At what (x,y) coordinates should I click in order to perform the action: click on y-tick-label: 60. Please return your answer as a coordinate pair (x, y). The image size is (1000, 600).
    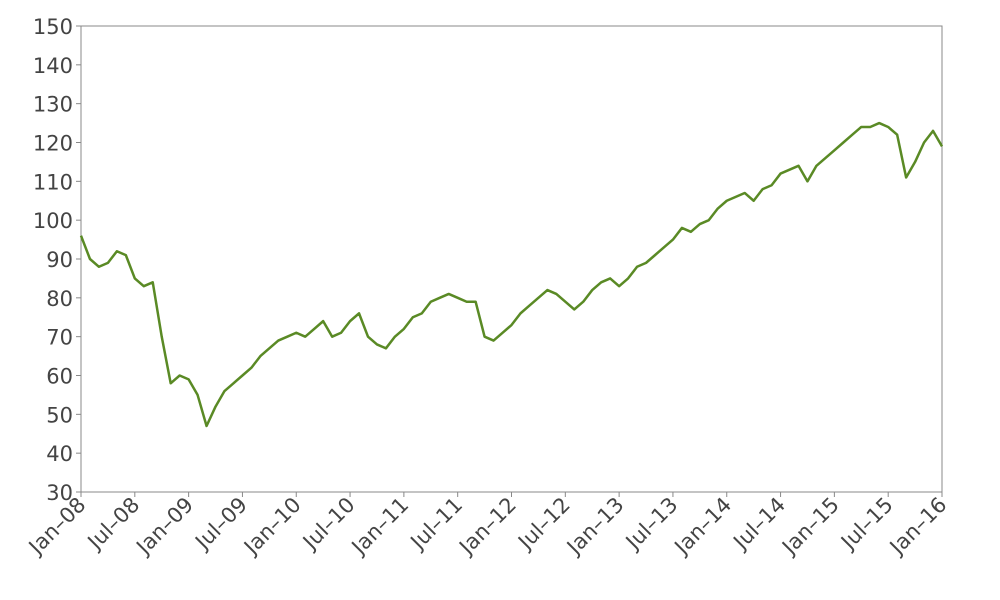
    Looking at the image, I should click on (59, 377).